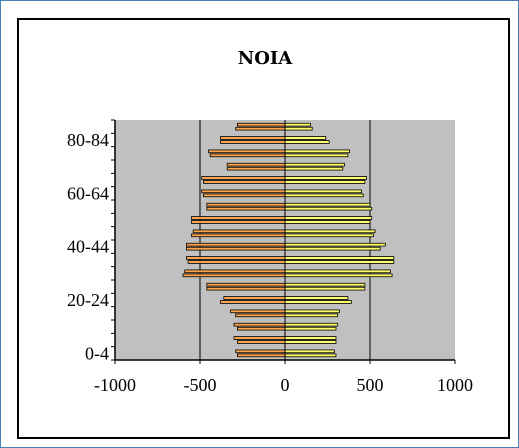 Image resolution: width=519 pixels, height=448 pixels. I want to click on x-tick-label: 0, so click(285, 385).